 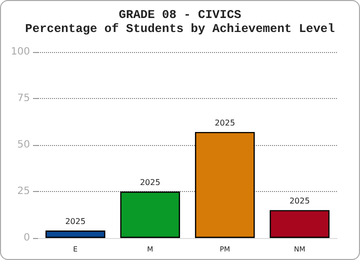 What do you see at coordinates (23, 191) in the screenshot?
I see `y-tick-label: 25` at bounding box center [23, 191].